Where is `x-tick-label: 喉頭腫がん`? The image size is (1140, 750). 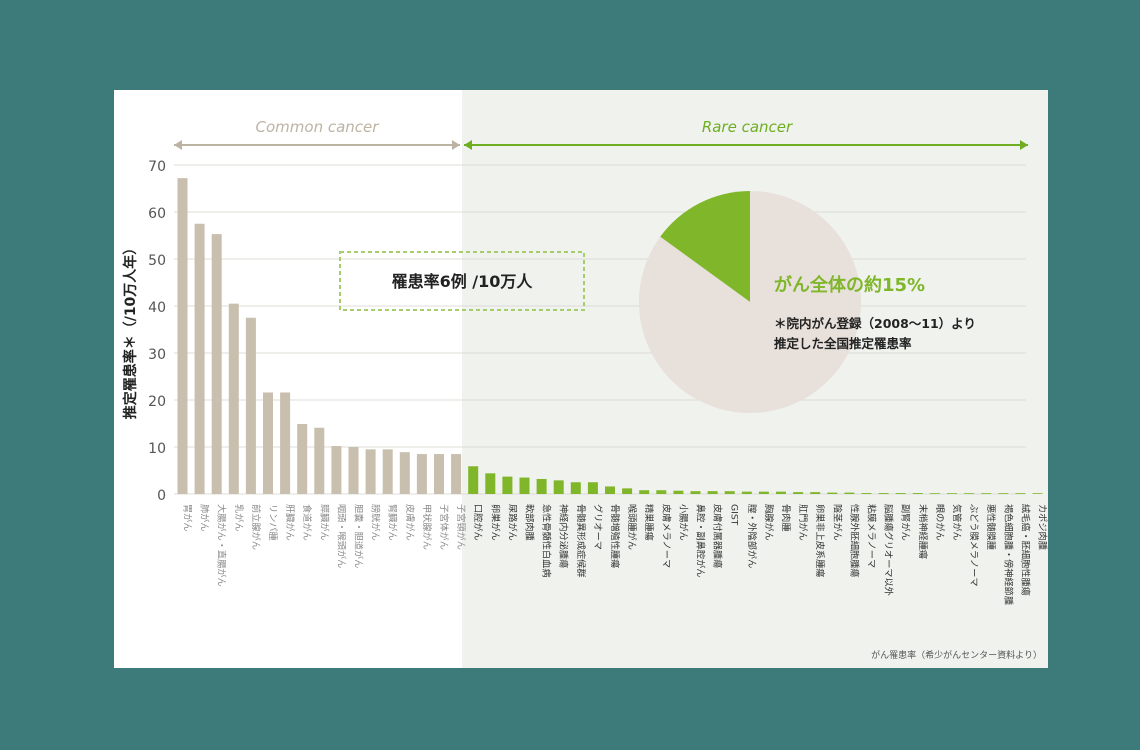
x-tick-label: 喉頭腫がん is located at coordinates (632, 527).